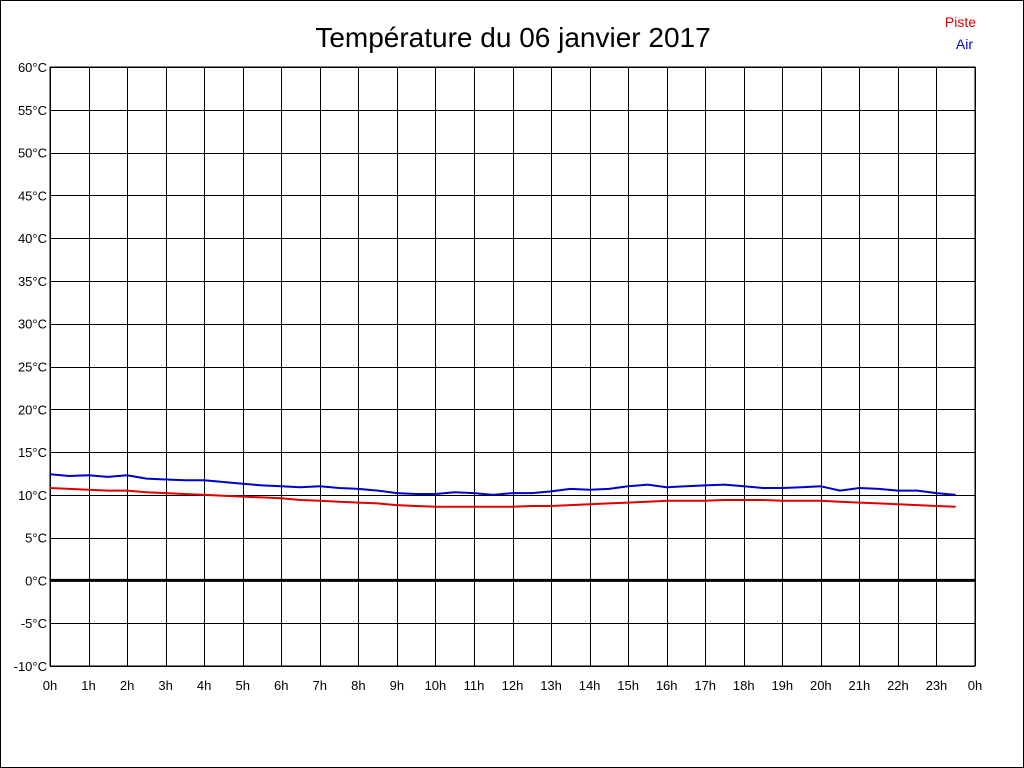 Image resolution: width=1024 pixels, height=768 pixels. I want to click on x-tick-label: 17h, so click(705, 685).